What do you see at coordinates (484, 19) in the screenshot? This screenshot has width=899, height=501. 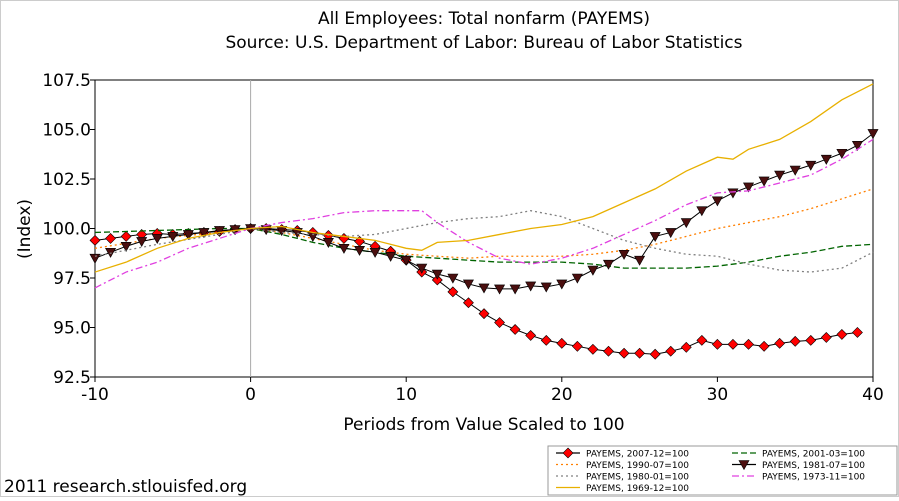 I see `chart-title: All Employees: Total nonfarm (PAYEMS)` at bounding box center [484, 19].